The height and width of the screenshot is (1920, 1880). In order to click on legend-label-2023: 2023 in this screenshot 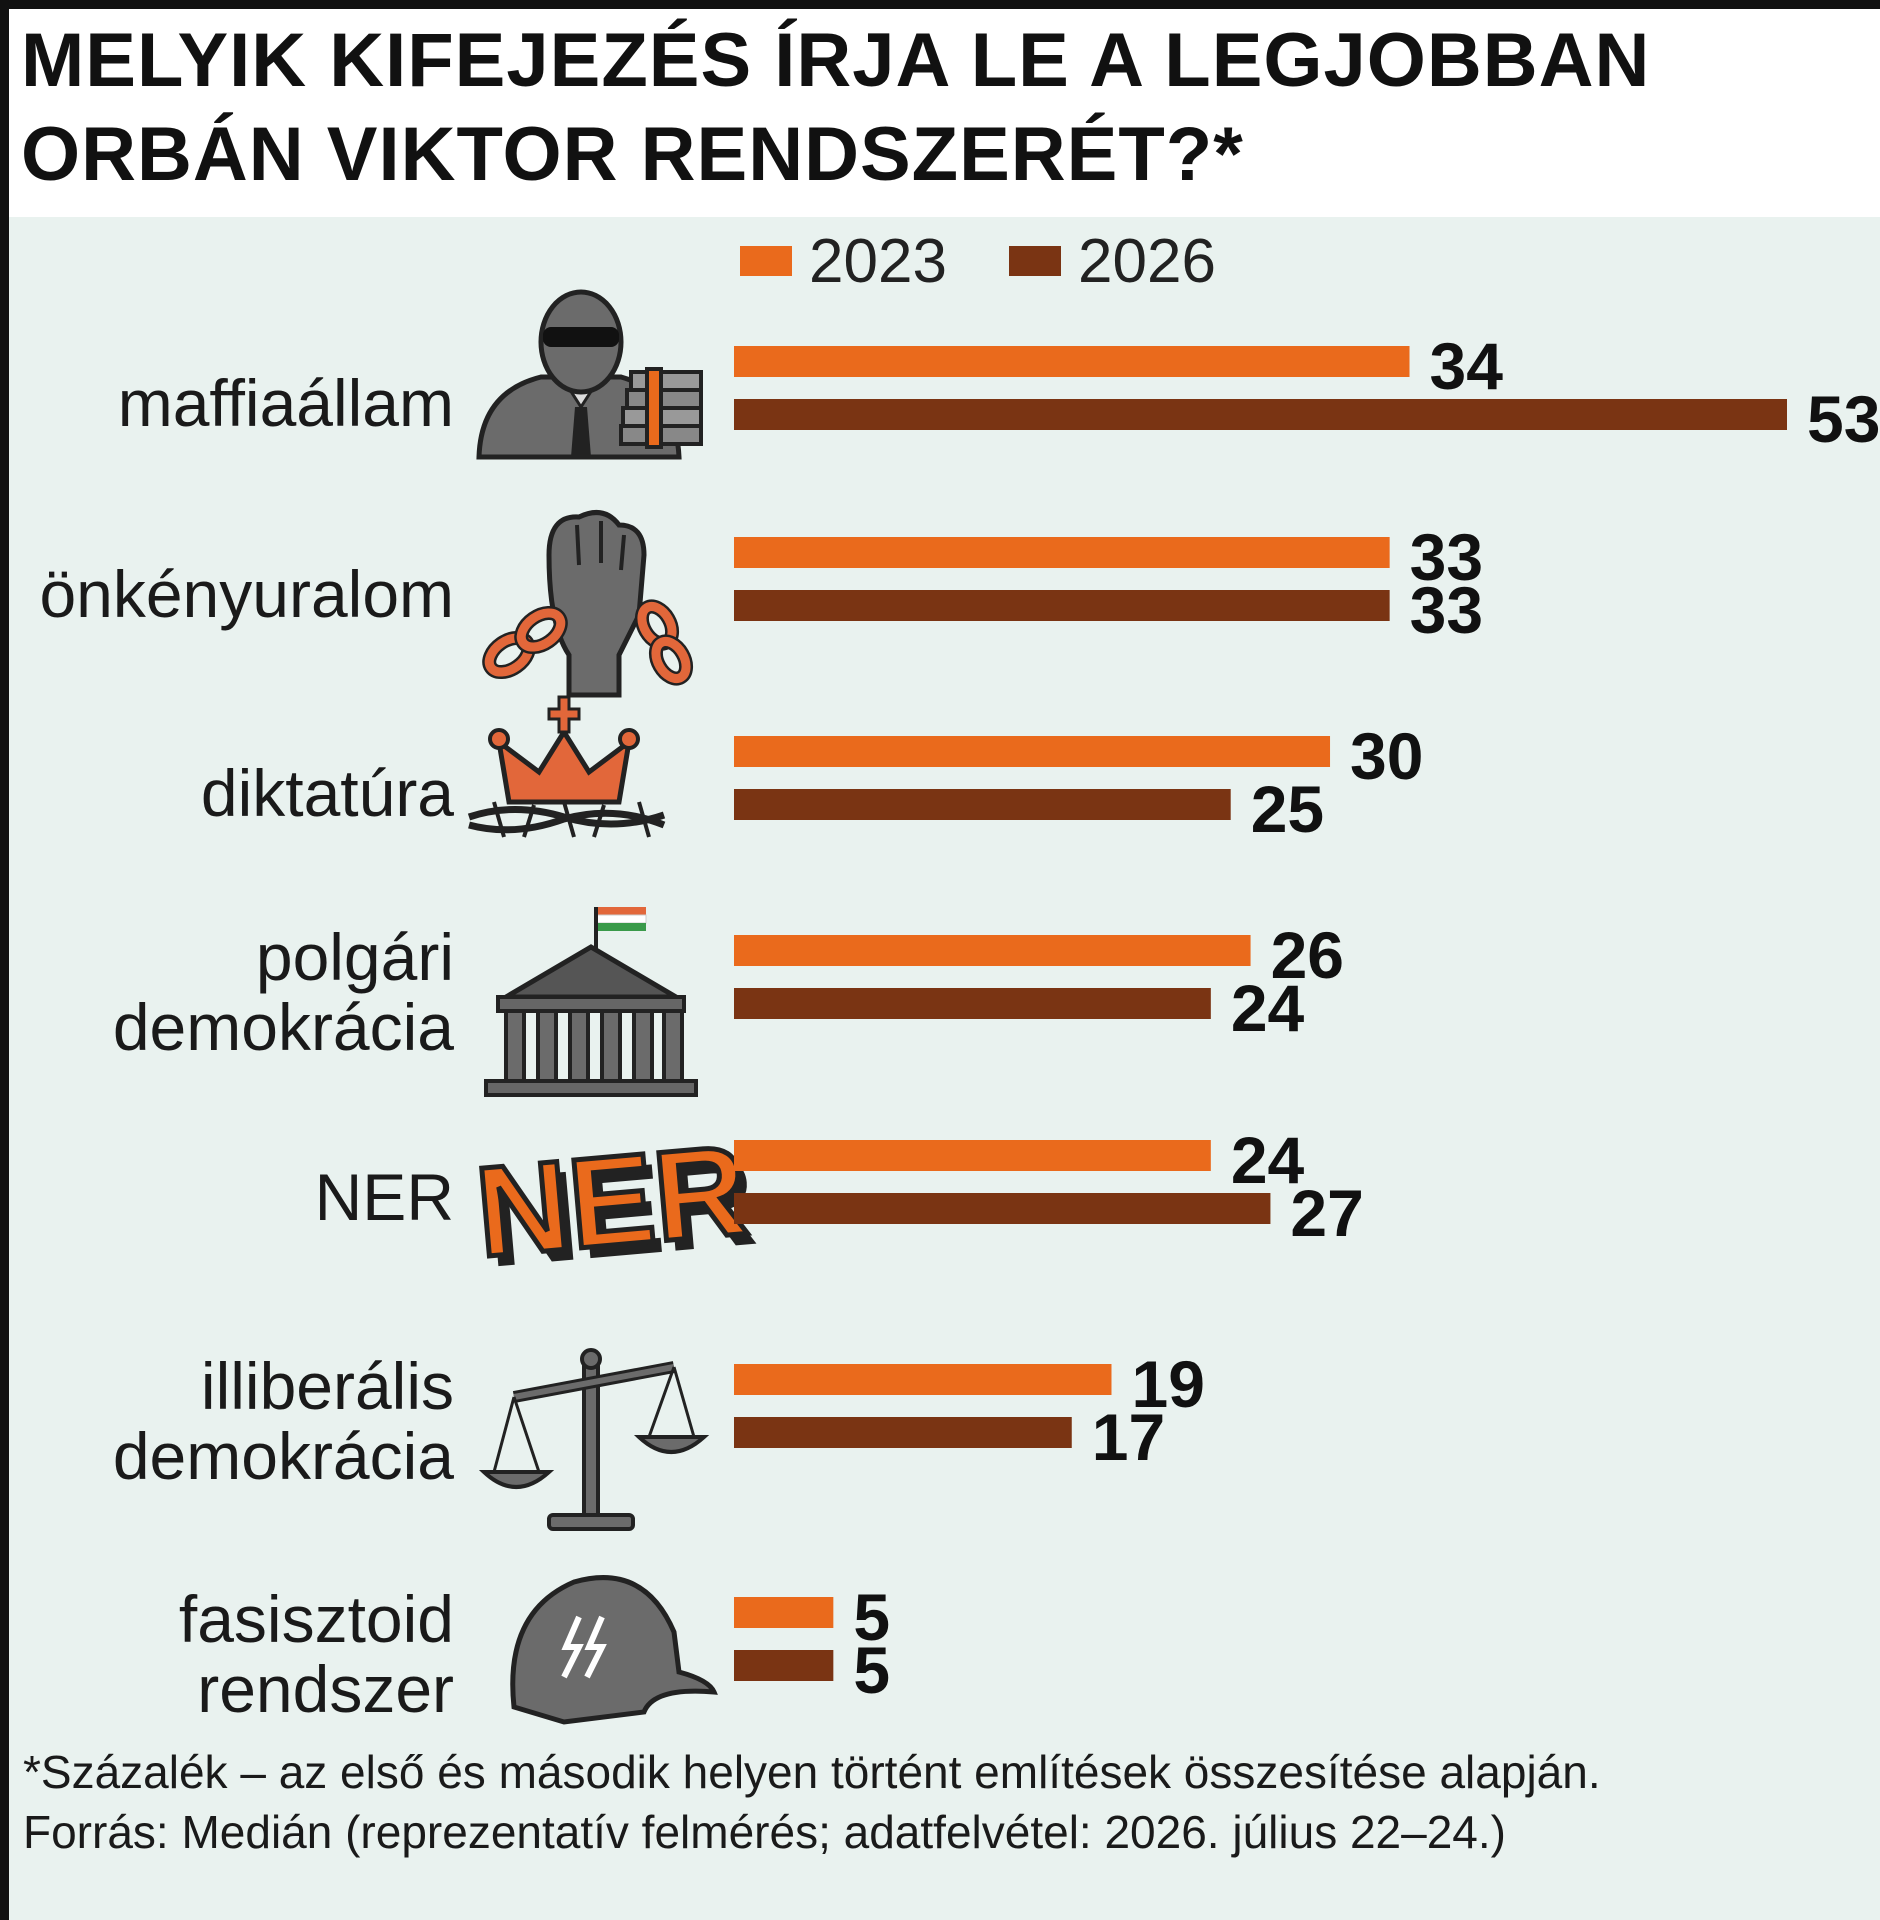, I will do `click(878, 261)`.